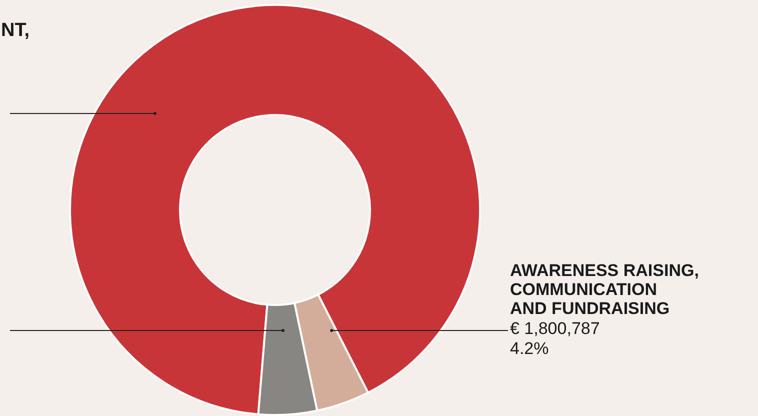  I want to click on text: NT,, so click(15, 30).